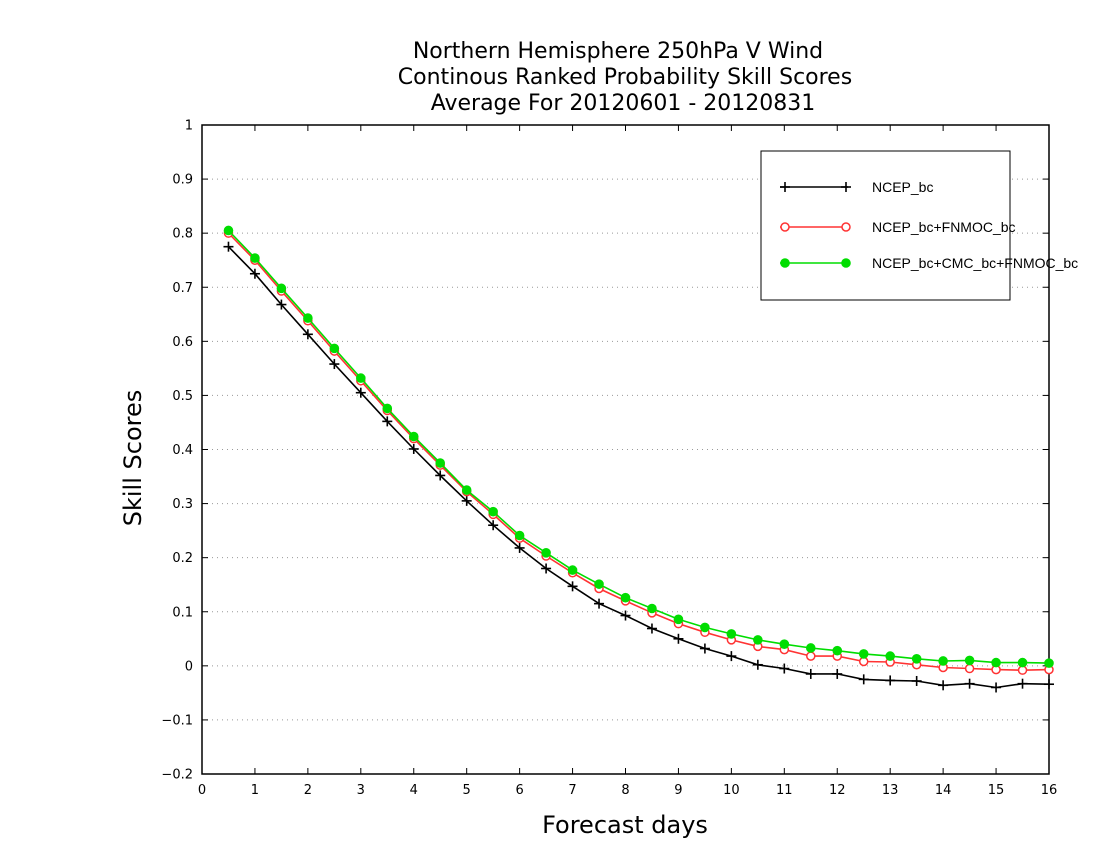  I want to click on x-tick-label: 6, so click(519, 790).